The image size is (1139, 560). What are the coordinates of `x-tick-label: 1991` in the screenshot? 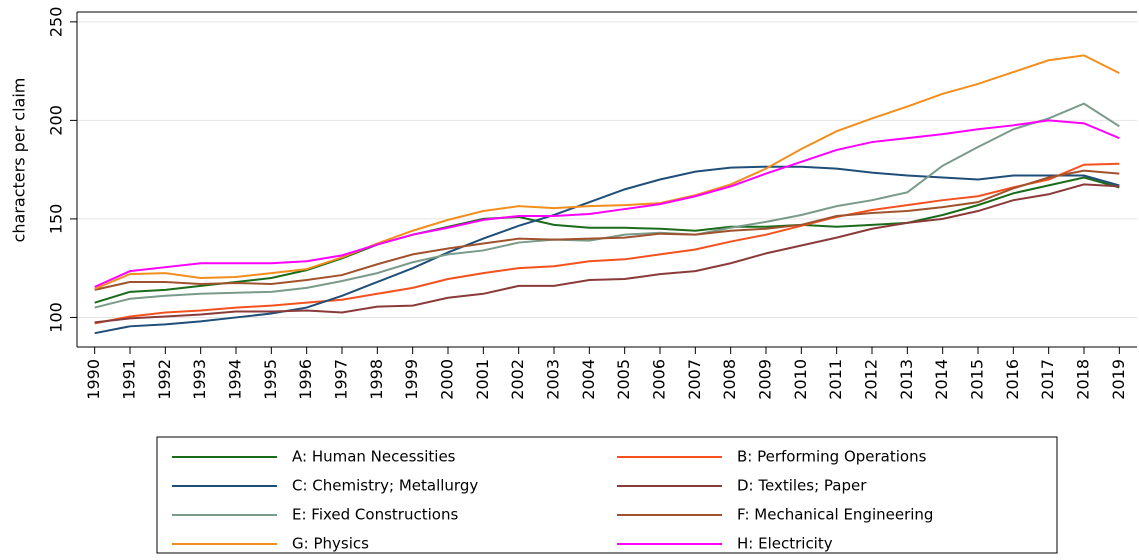 It's located at (129, 379).